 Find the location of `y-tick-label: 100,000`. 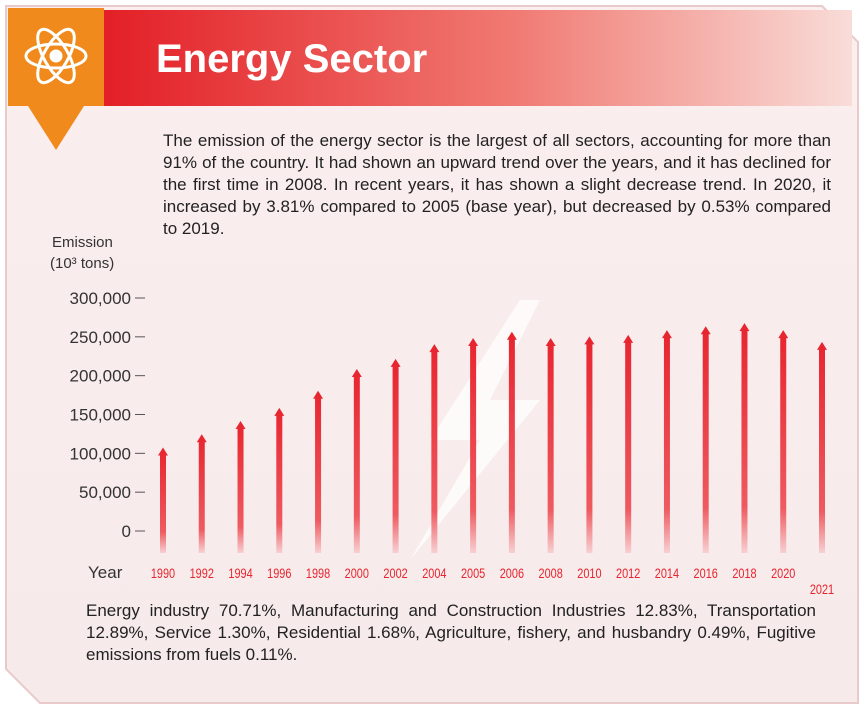

y-tick-label: 100,000 is located at coordinates (100, 453).